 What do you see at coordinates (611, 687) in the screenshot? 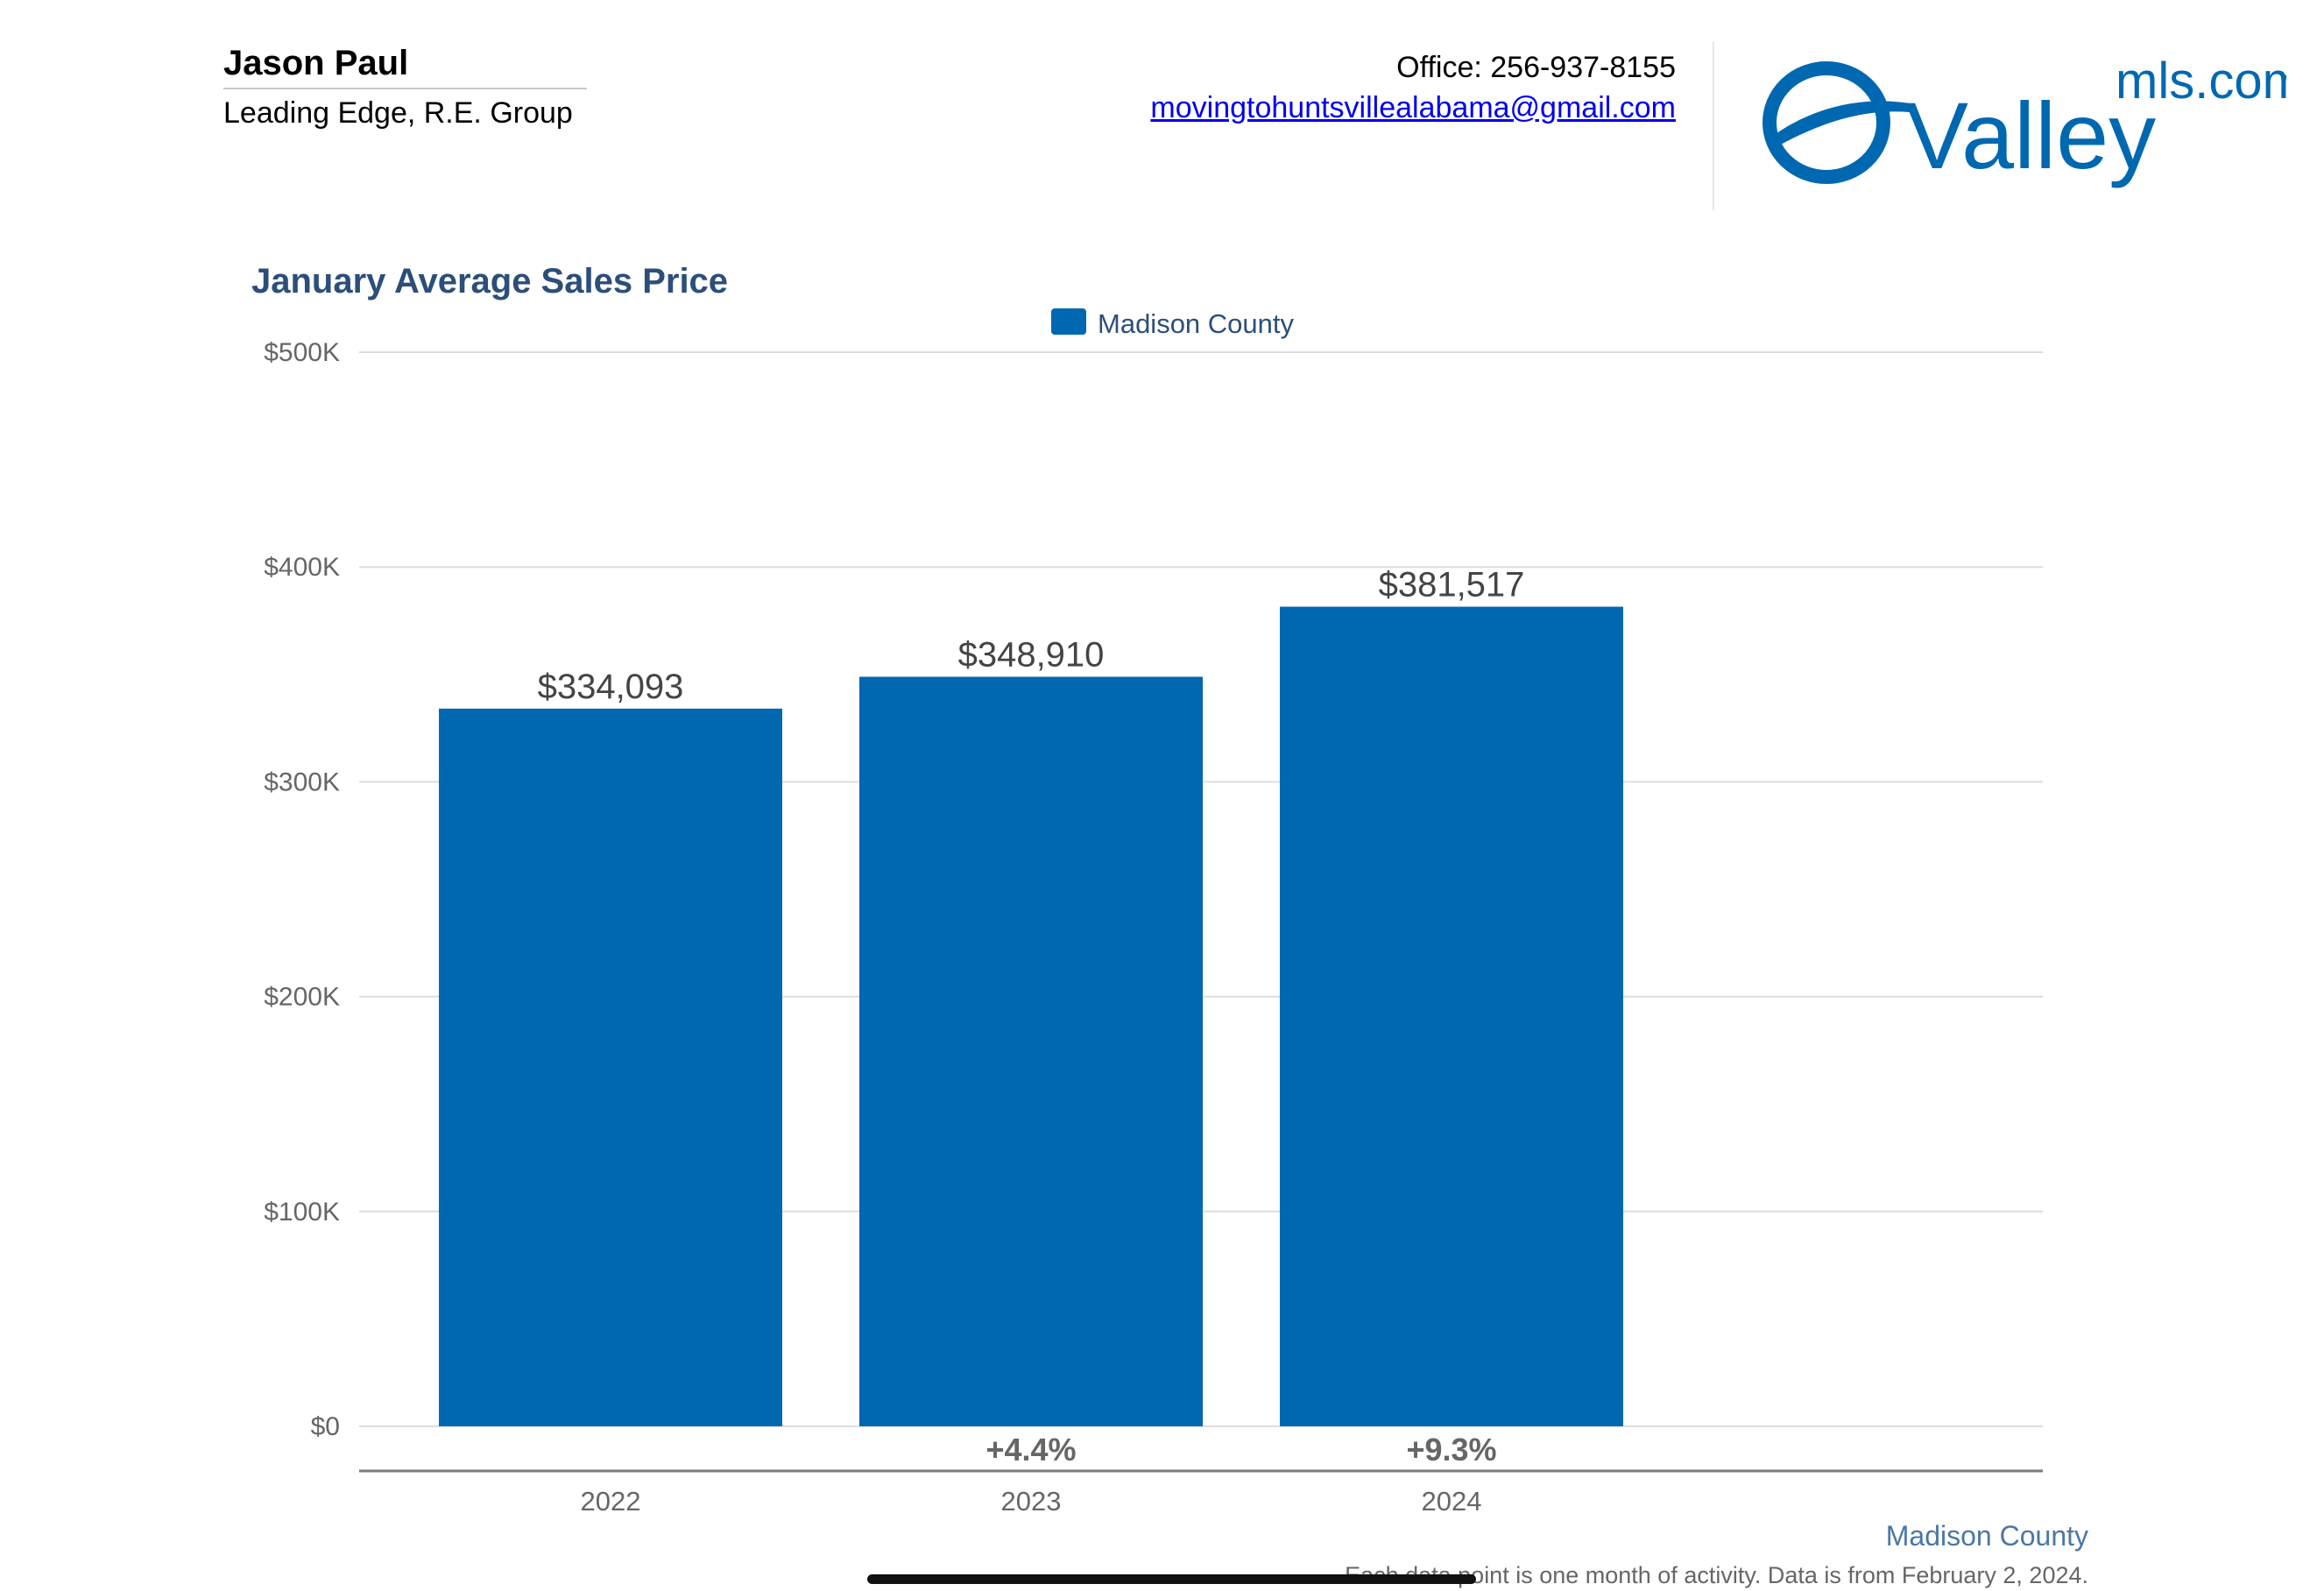
I see `bar-value-label: $334,093` at bounding box center [611, 687].